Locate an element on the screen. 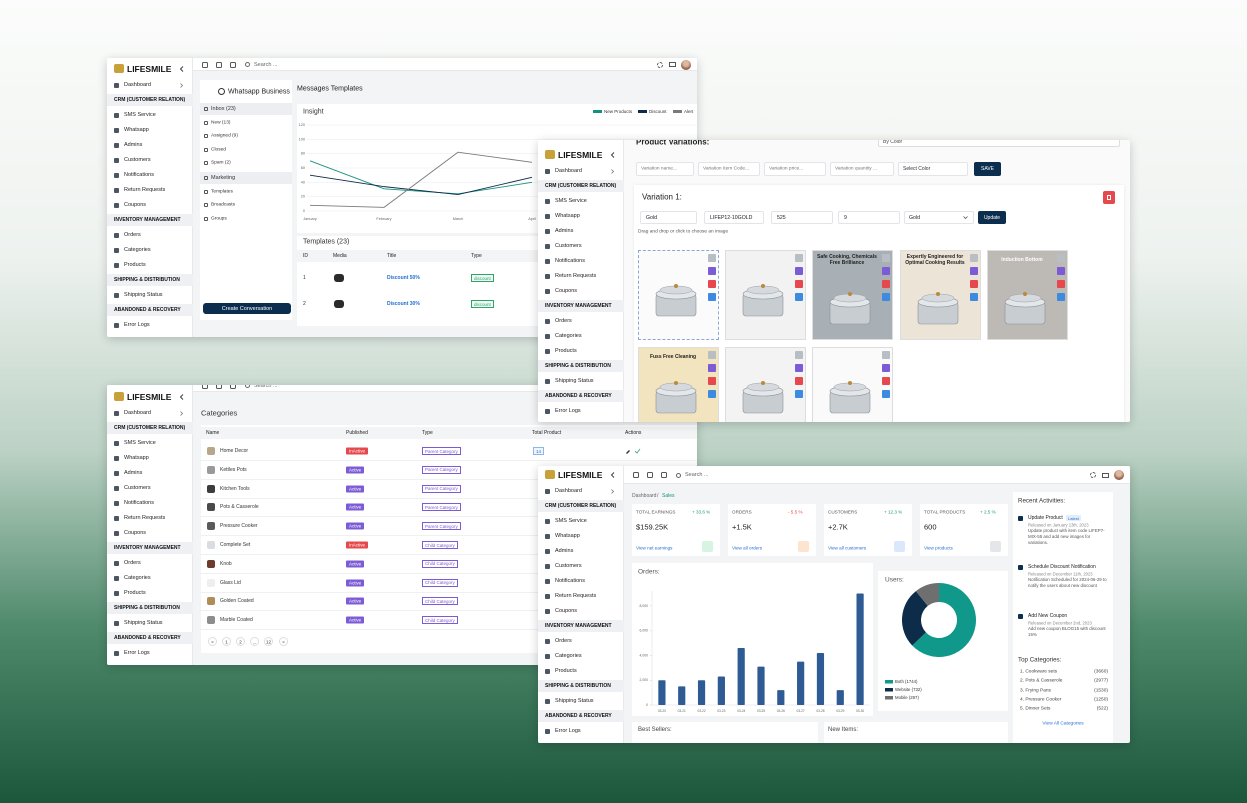 The image size is (1247, 803). folder: Templates is located at coordinates (222, 192).